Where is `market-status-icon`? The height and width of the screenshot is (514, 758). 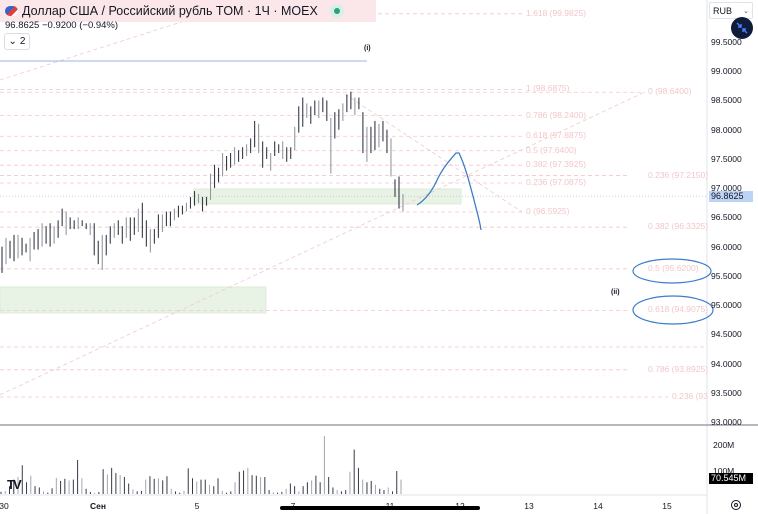
market-status-icon is located at coordinates (336, 11).